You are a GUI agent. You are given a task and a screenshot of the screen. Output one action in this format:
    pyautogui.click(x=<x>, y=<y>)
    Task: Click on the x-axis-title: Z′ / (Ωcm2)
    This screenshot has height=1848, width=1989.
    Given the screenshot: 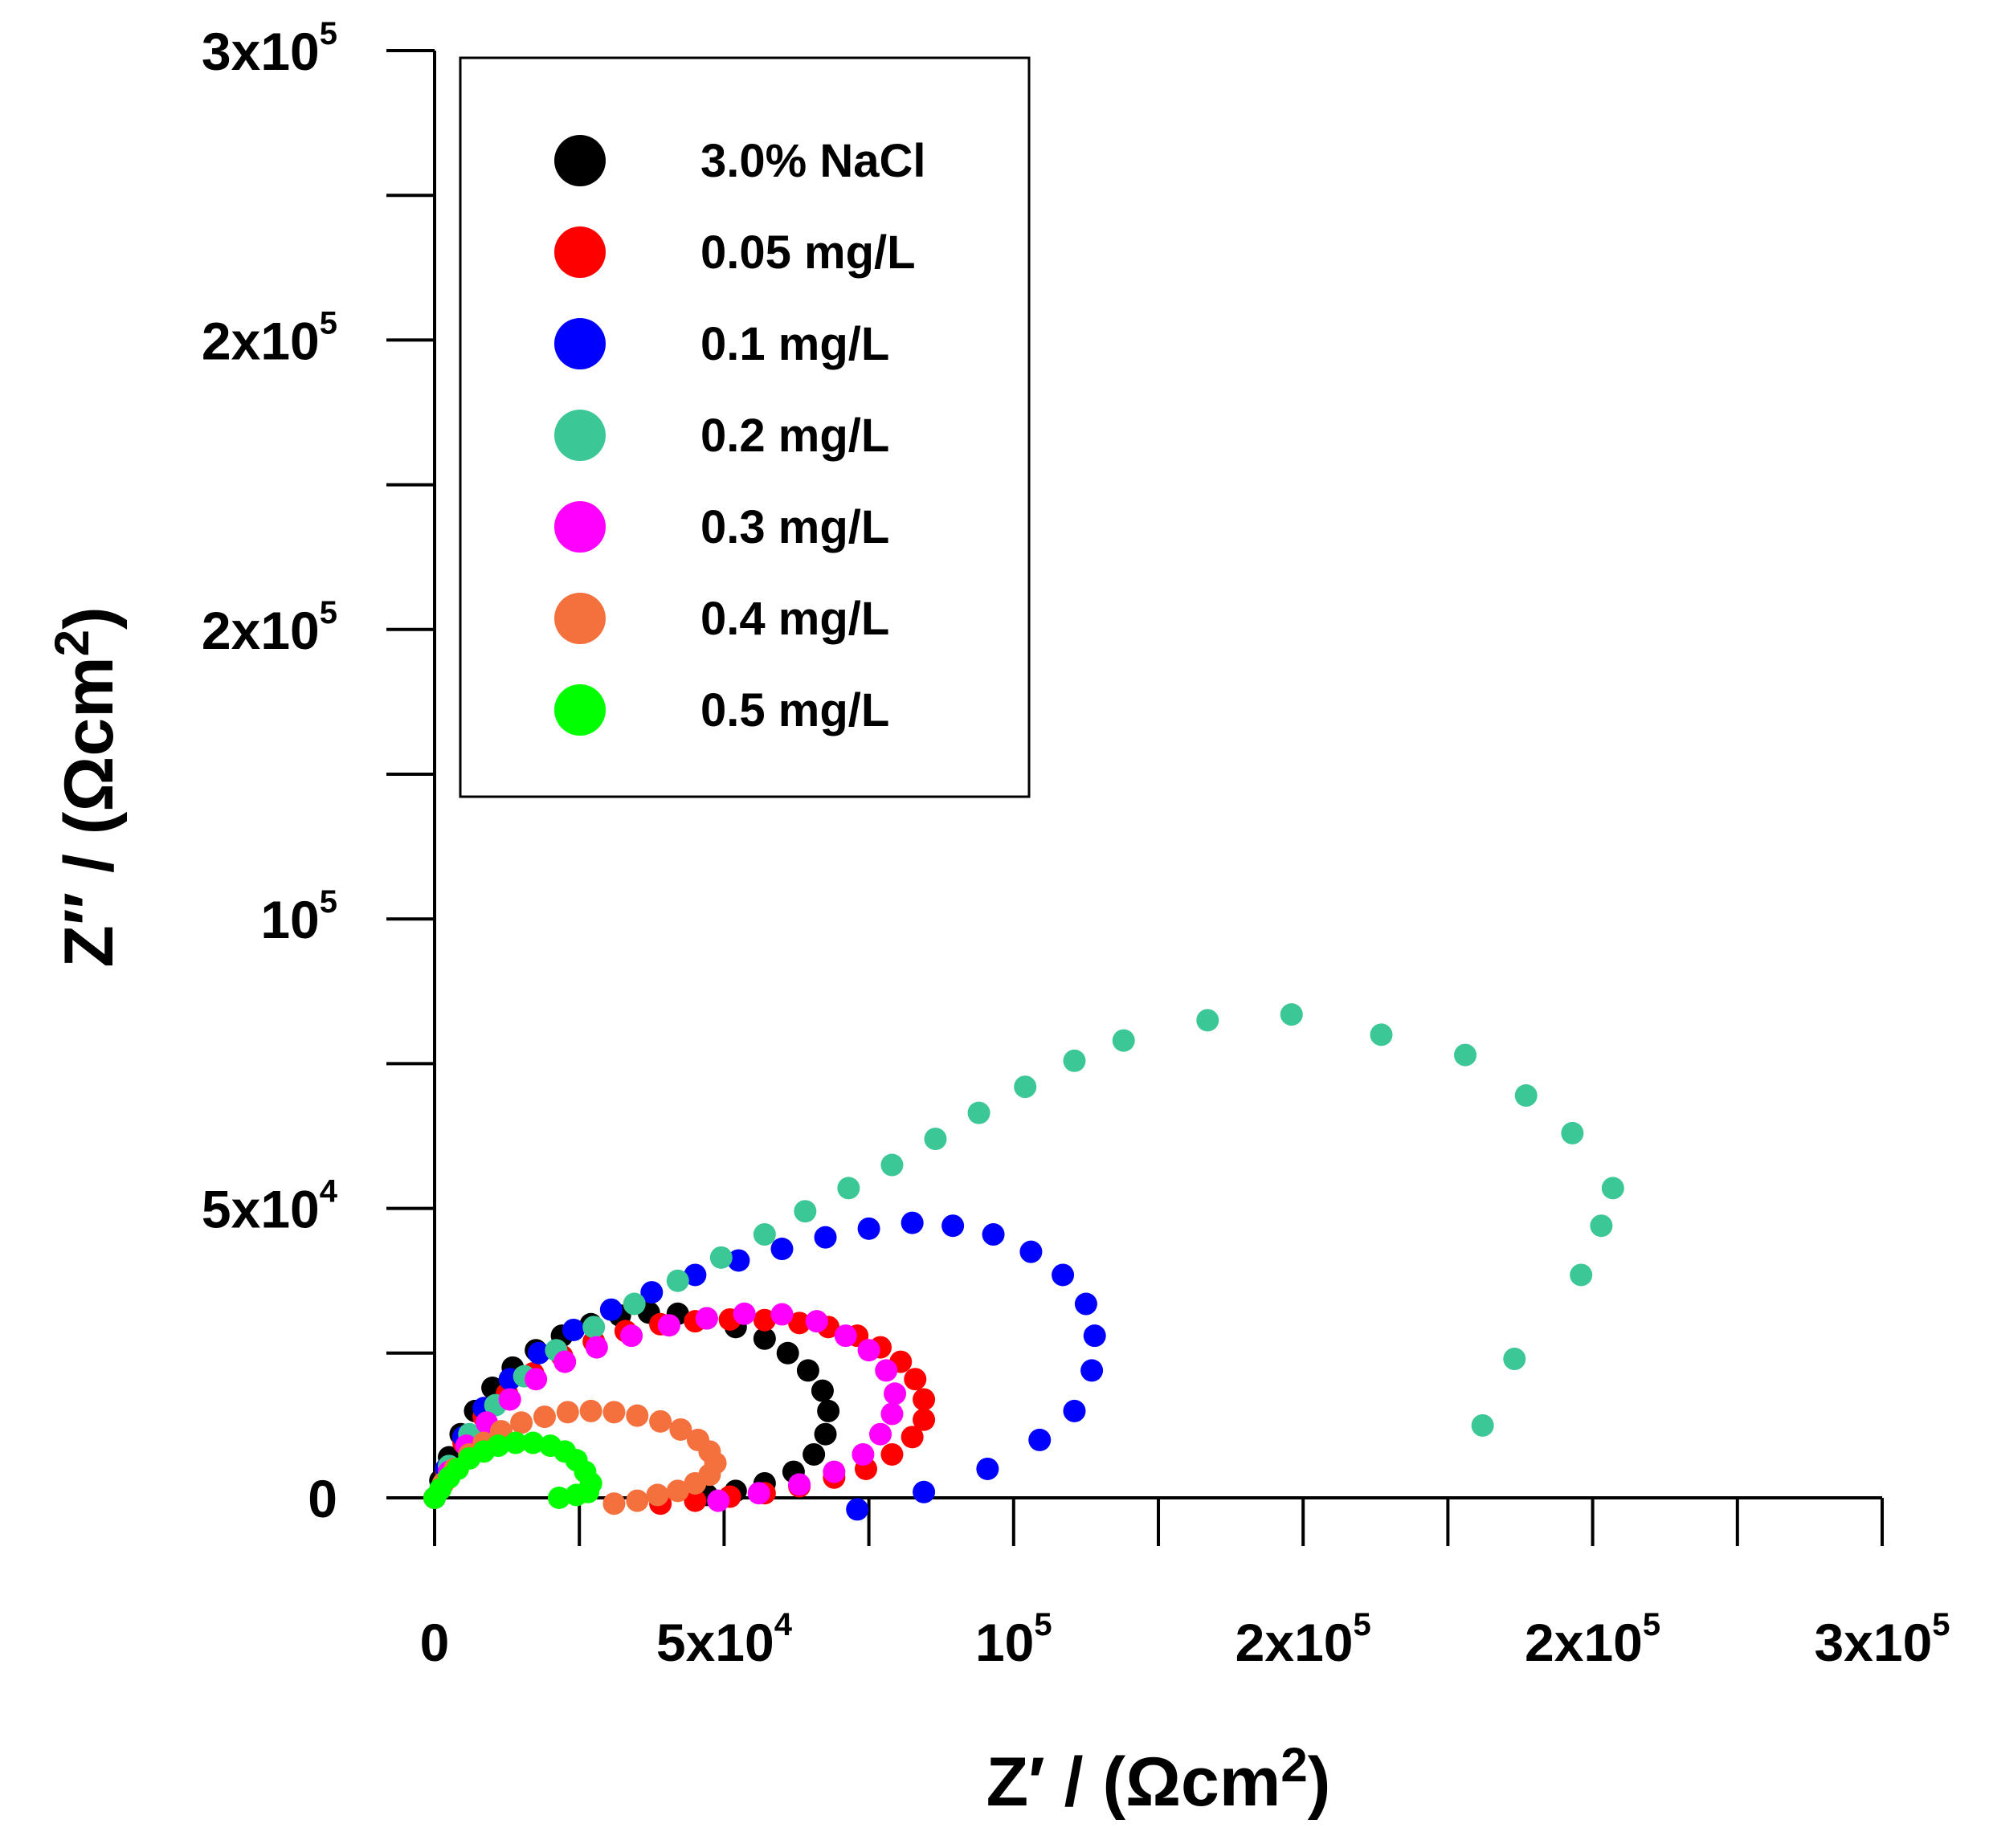 What is the action you would take?
    pyautogui.click(x=1158, y=1779)
    